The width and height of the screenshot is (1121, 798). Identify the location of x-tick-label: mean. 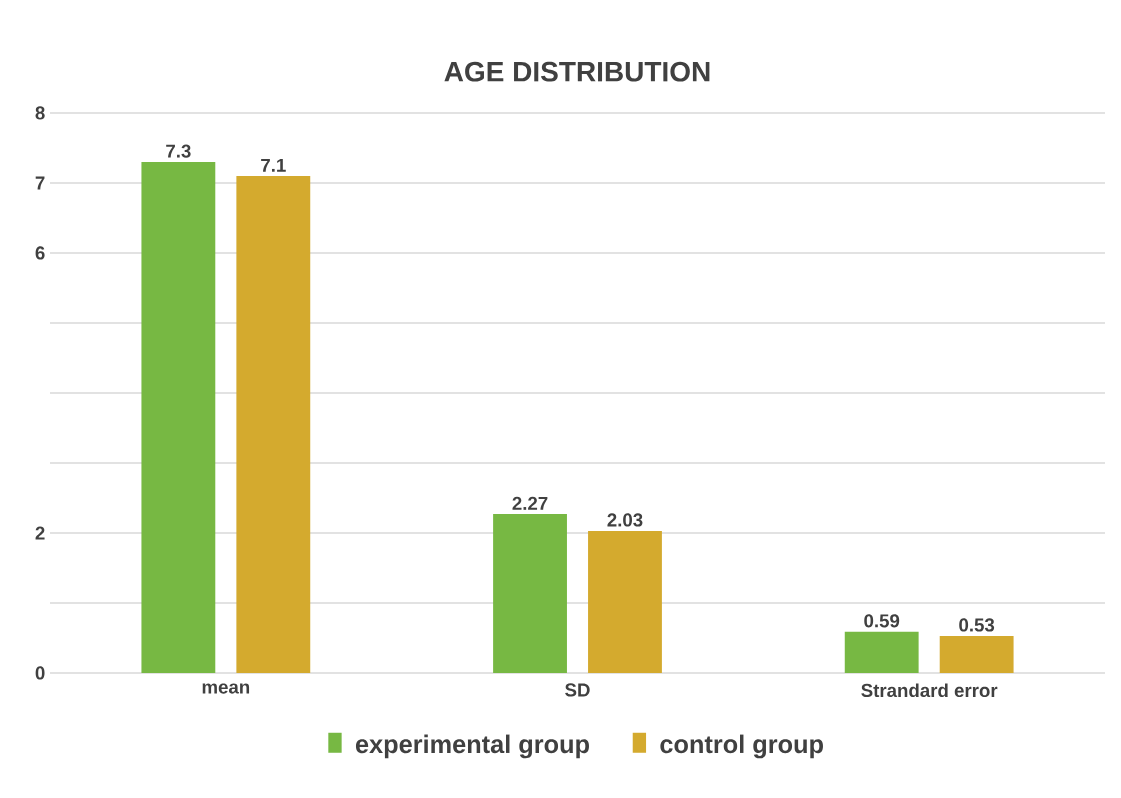
(226, 688).